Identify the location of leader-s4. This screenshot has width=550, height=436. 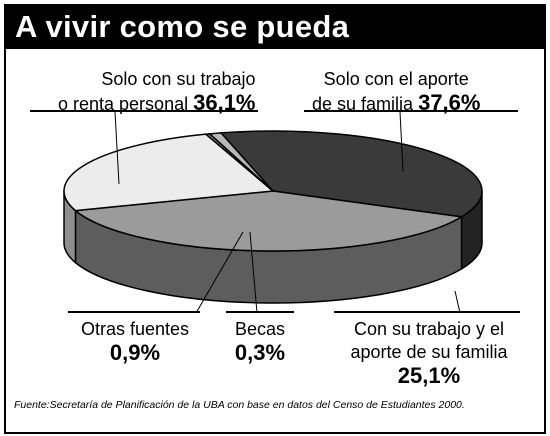
(219, 272).